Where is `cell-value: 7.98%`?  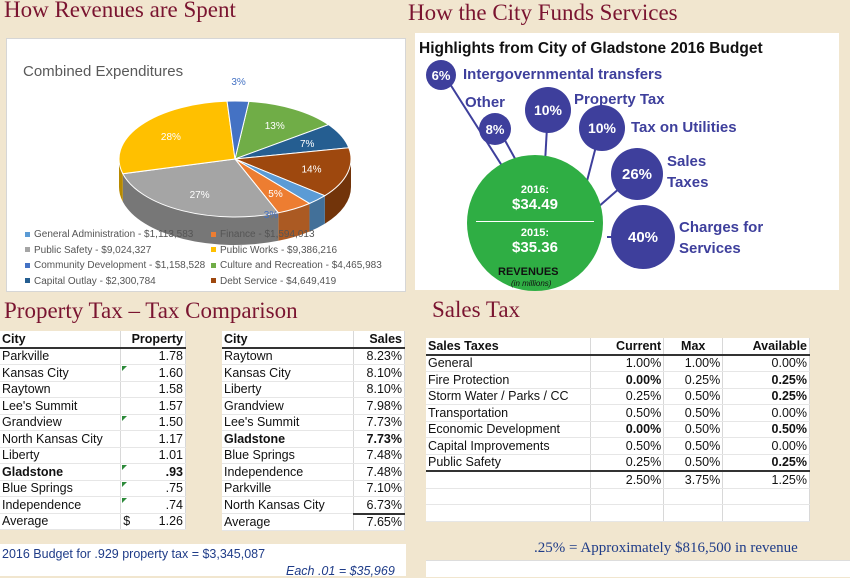
cell-value: 7.98% is located at coordinates (379, 406).